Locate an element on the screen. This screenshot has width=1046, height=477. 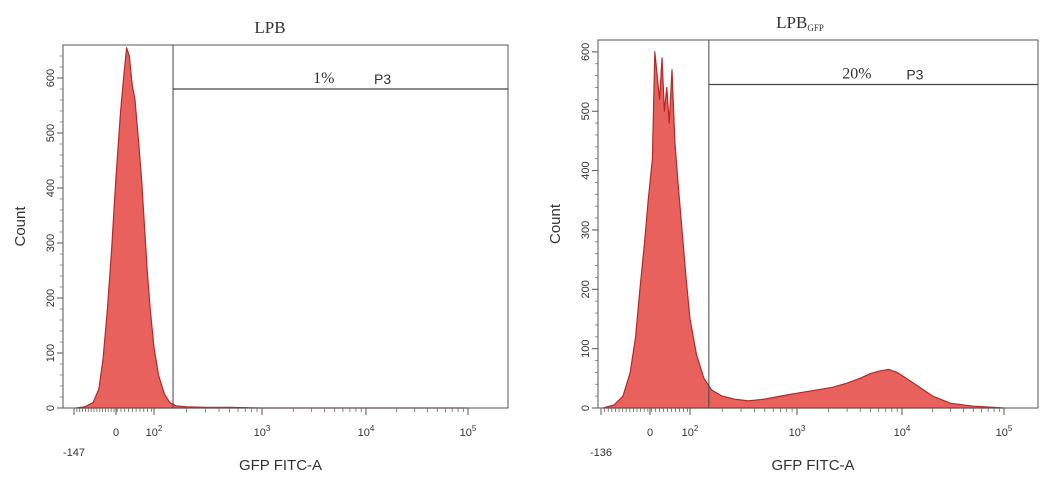
x-tick-base: -147 is located at coordinates (74, 453).